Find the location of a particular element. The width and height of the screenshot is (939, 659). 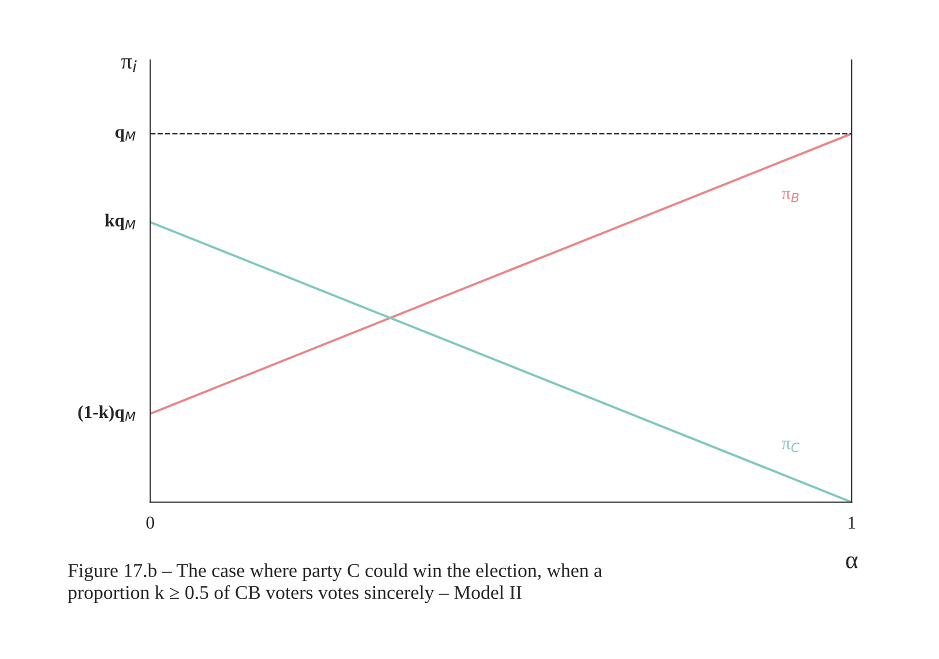

caption: Figure 17.b – The case where party C could win the election, when a proportion k ≥ 0.5 of CB voters votes sincerely – Model II is located at coordinates (335, 583).